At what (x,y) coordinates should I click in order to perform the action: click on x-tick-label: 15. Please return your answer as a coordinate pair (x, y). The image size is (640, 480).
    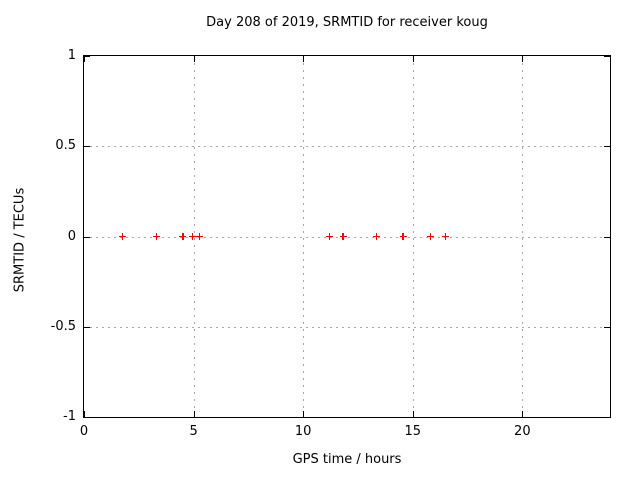
    Looking at the image, I should click on (413, 431).